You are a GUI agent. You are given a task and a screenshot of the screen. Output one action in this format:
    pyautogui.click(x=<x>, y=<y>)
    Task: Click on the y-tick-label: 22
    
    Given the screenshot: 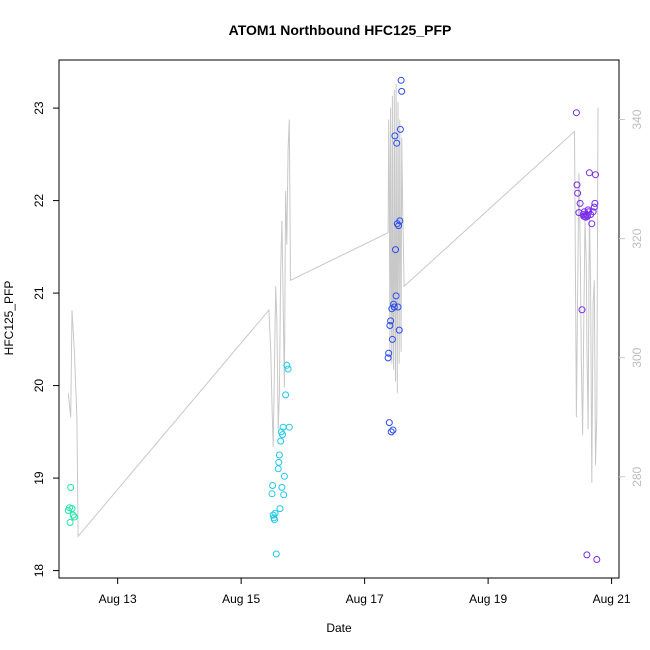 What is the action you would take?
    pyautogui.click(x=39, y=201)
    